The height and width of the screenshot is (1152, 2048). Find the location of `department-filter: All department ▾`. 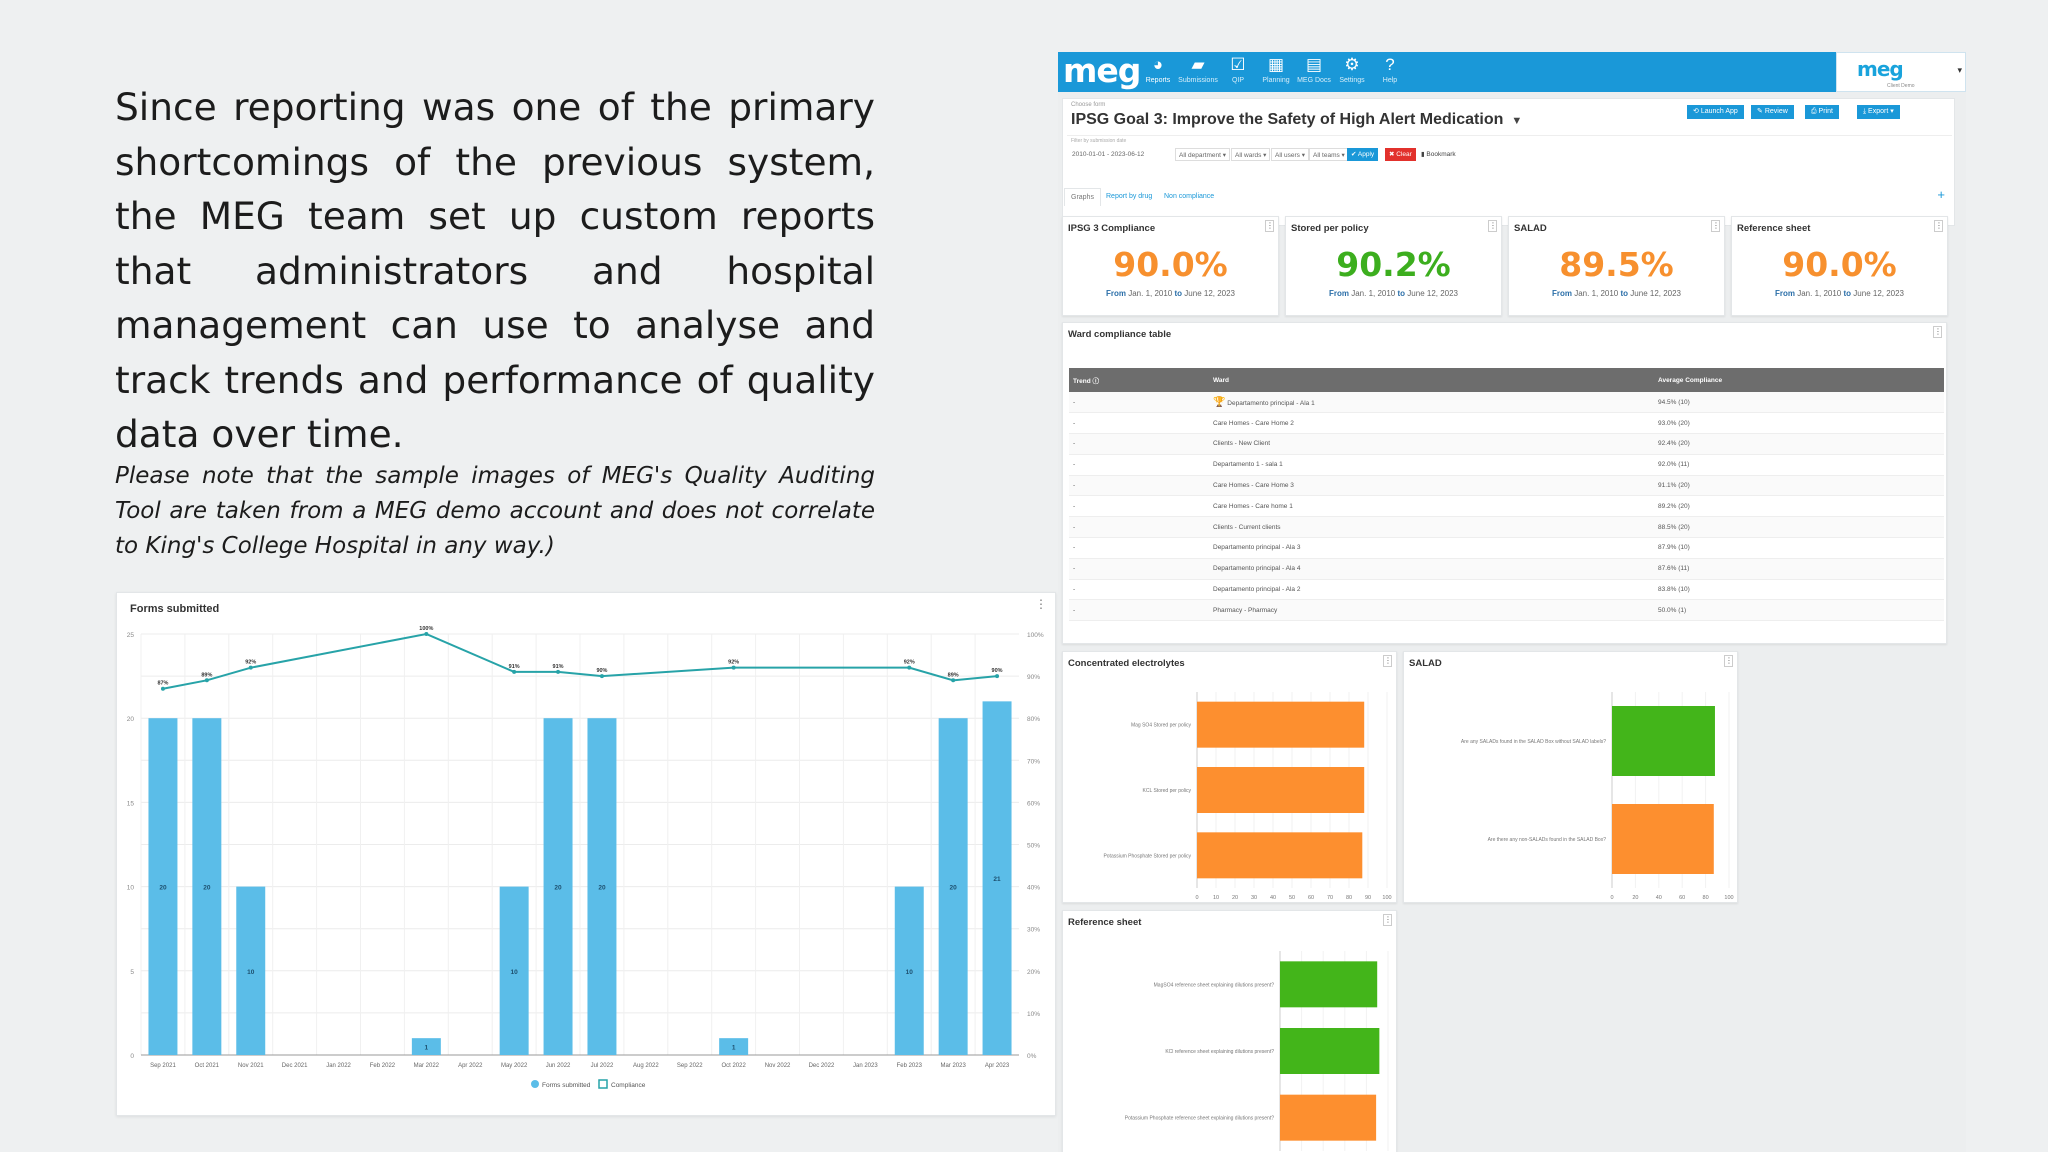

department-filter: All department ▾ is located at coordinates (1202, 154).